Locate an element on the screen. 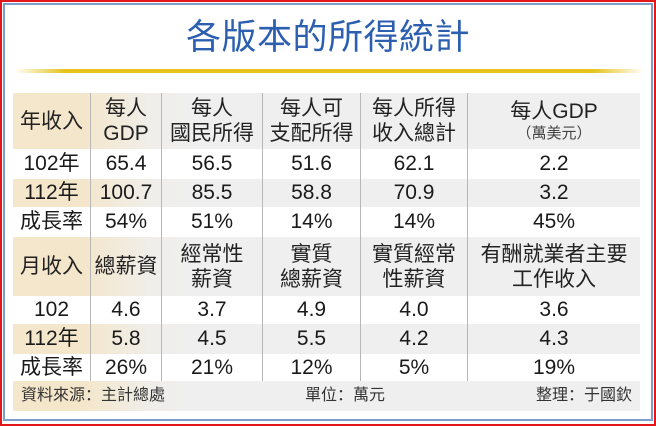 This screenshot has width=656, height=426. header-text: 每人可 is located at coordinates (311, 108).